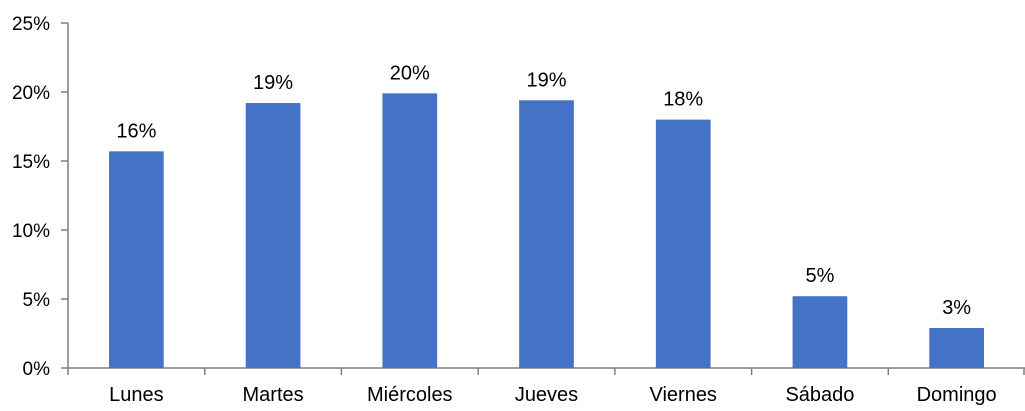  I want to click on data-label: 3%, so click(956, 308).